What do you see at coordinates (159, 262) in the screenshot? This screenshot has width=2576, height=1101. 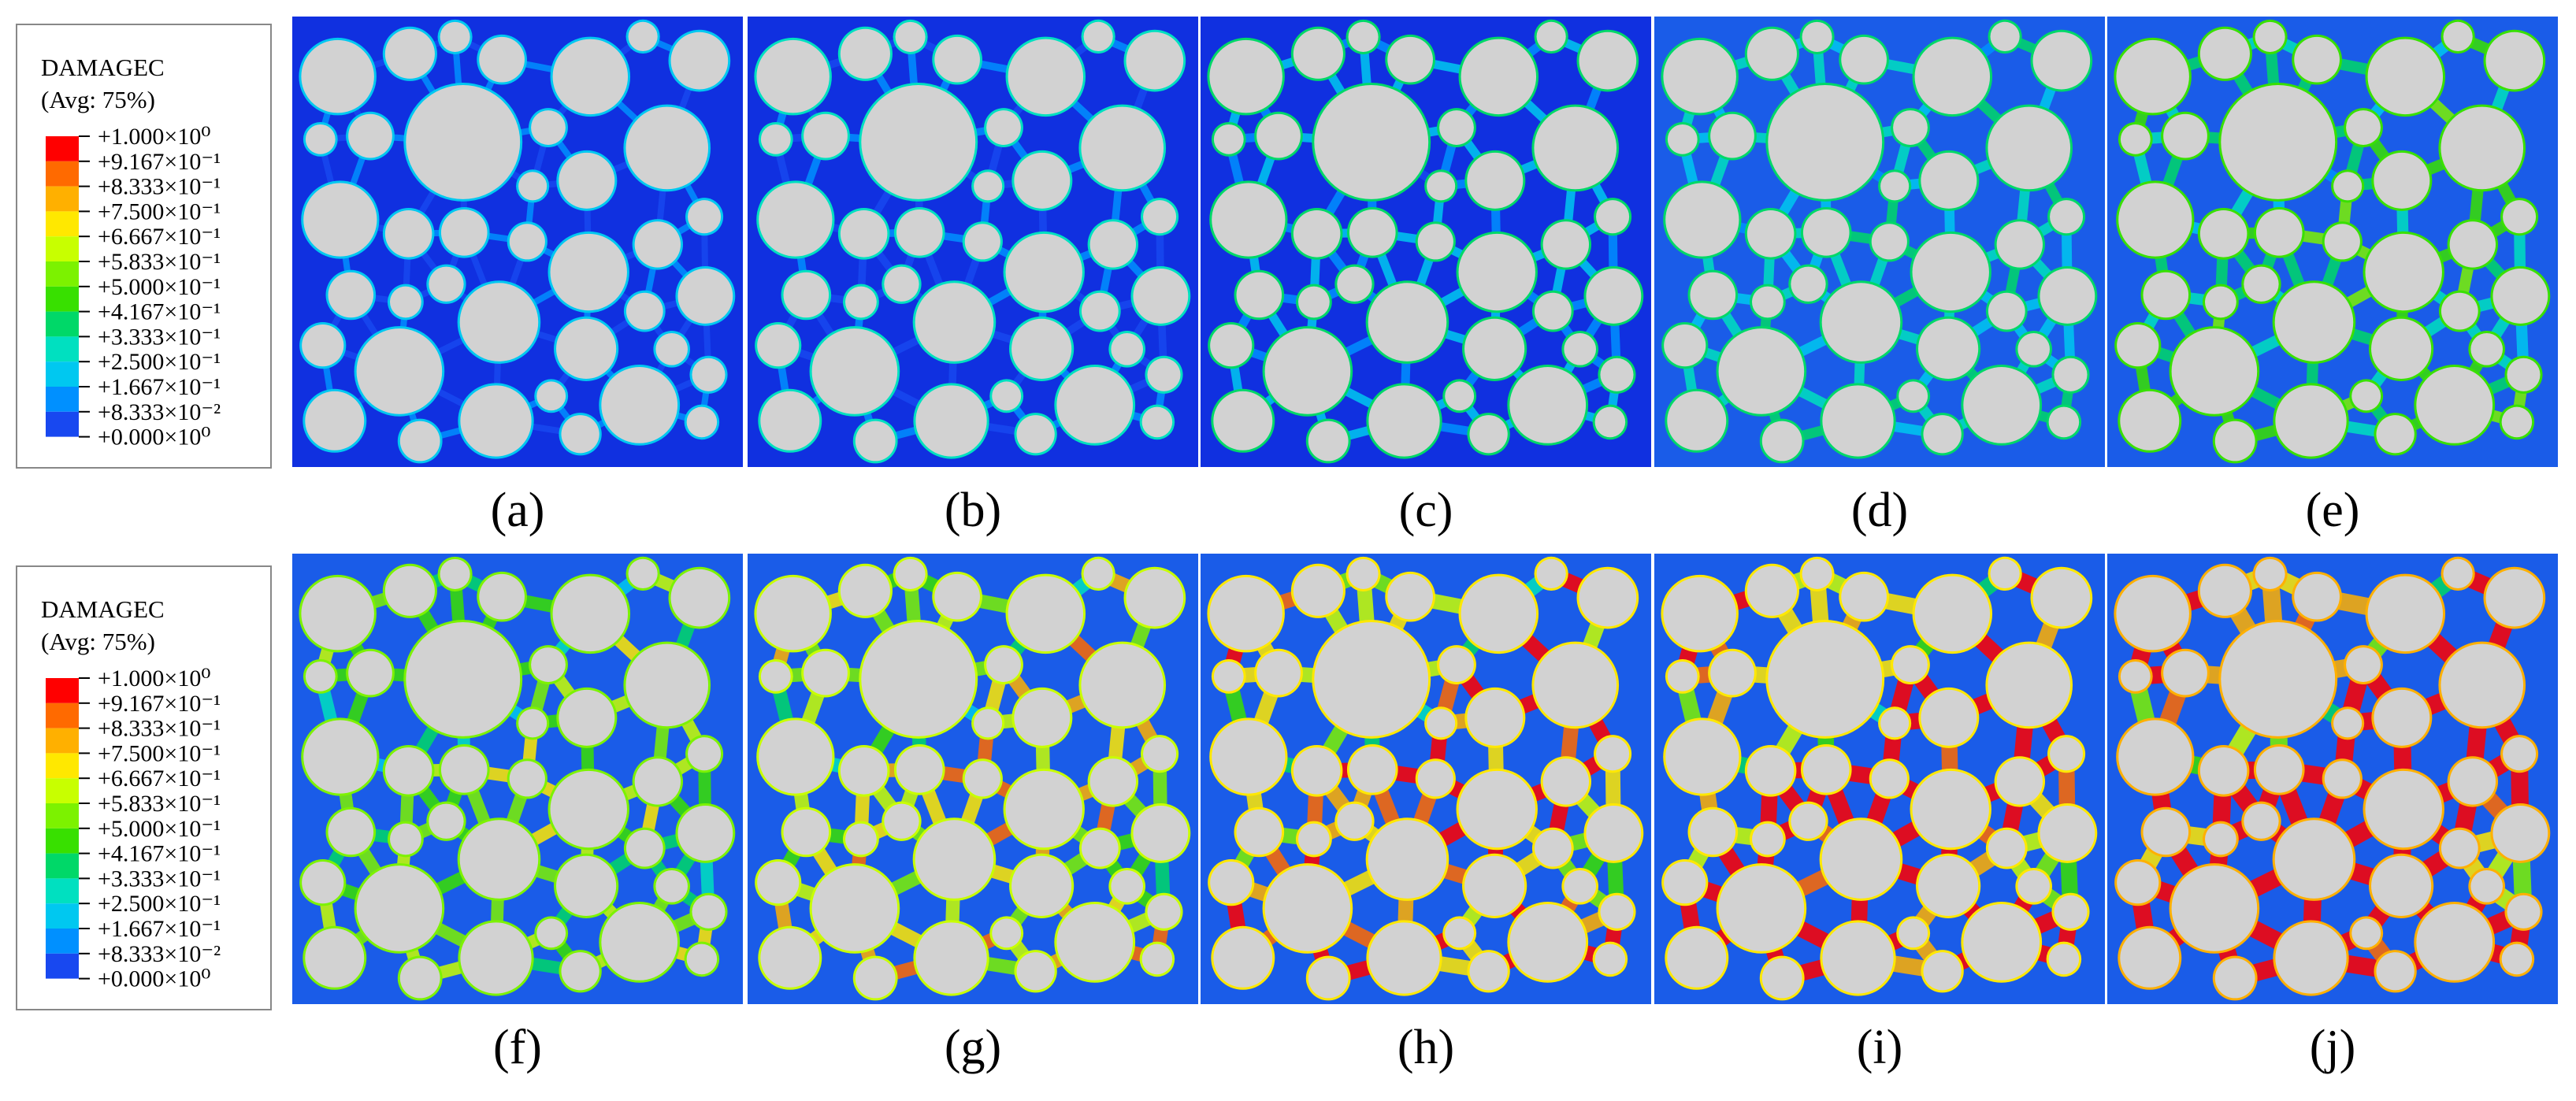 I see `legend-entry: +5.833×10⁻¹` at bounding box center [159, 262].